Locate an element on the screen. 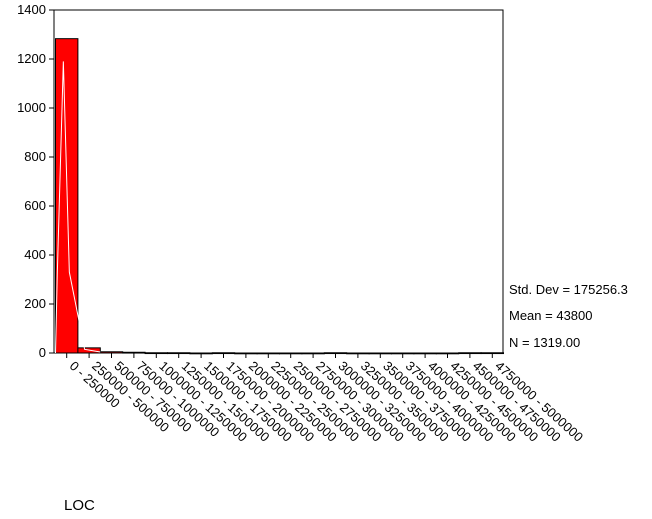 Image resolution: width=652 pixels, height=519 pixels. y-tick-label: 0 is located at coordinates (42, 352).